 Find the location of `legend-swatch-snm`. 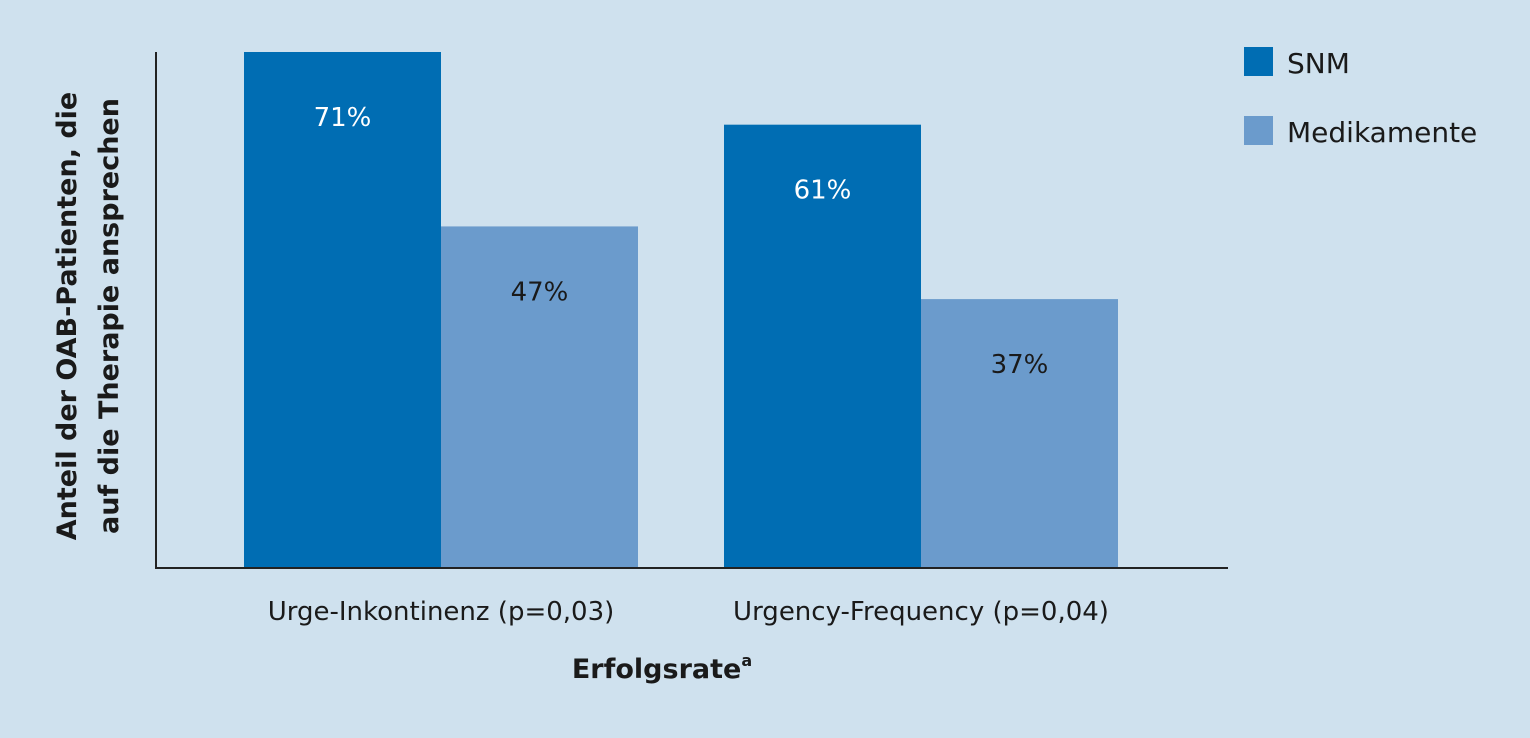

legend-swatch-snm is located at coordinates (1258, 61).